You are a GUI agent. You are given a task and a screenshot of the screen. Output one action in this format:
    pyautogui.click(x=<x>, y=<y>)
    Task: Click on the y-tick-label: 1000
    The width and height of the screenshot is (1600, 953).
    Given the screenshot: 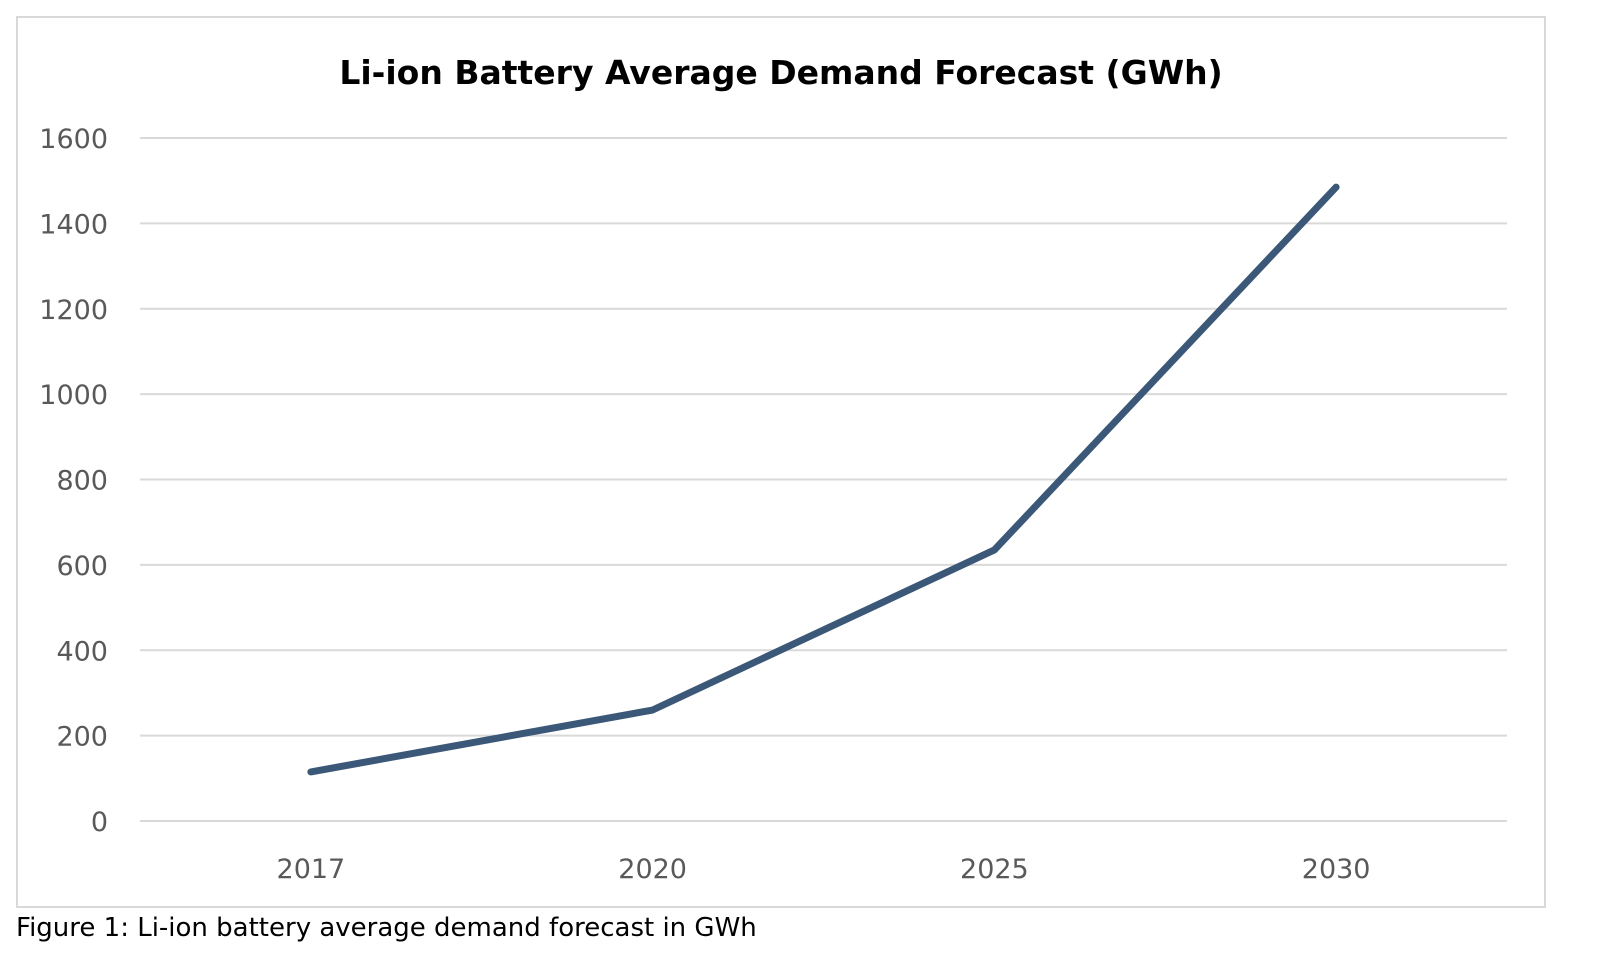 What is the action you would take?
    pyautogui.click(x=73, y=395)
    